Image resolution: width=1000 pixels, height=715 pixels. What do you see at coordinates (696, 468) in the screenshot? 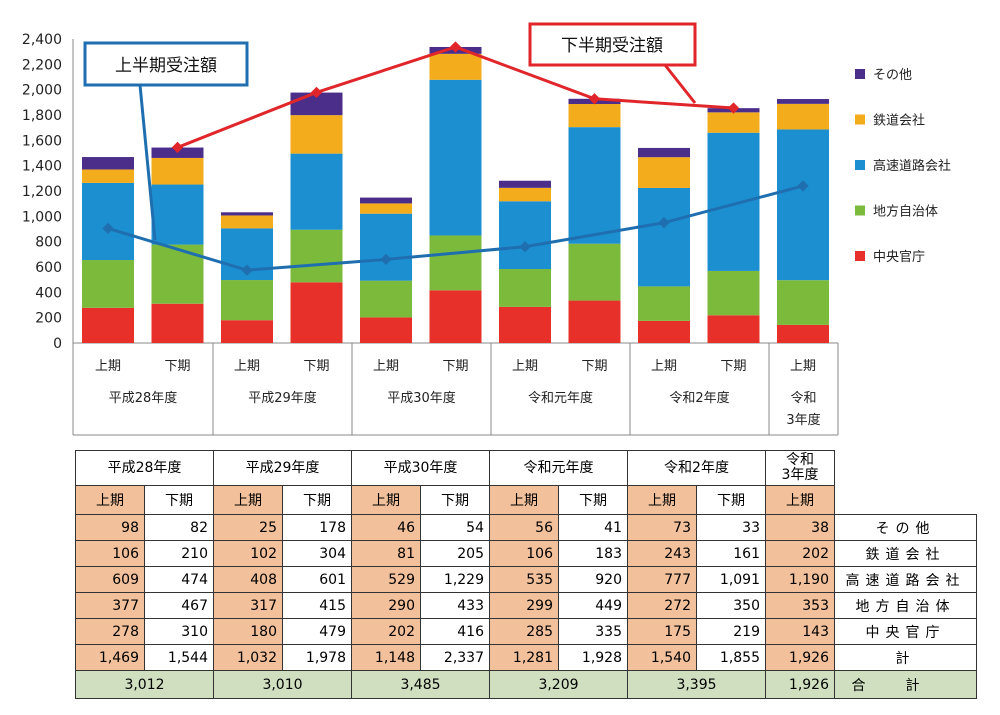
I see `year-header: 令和2年度` at bounding box center [696, 468].